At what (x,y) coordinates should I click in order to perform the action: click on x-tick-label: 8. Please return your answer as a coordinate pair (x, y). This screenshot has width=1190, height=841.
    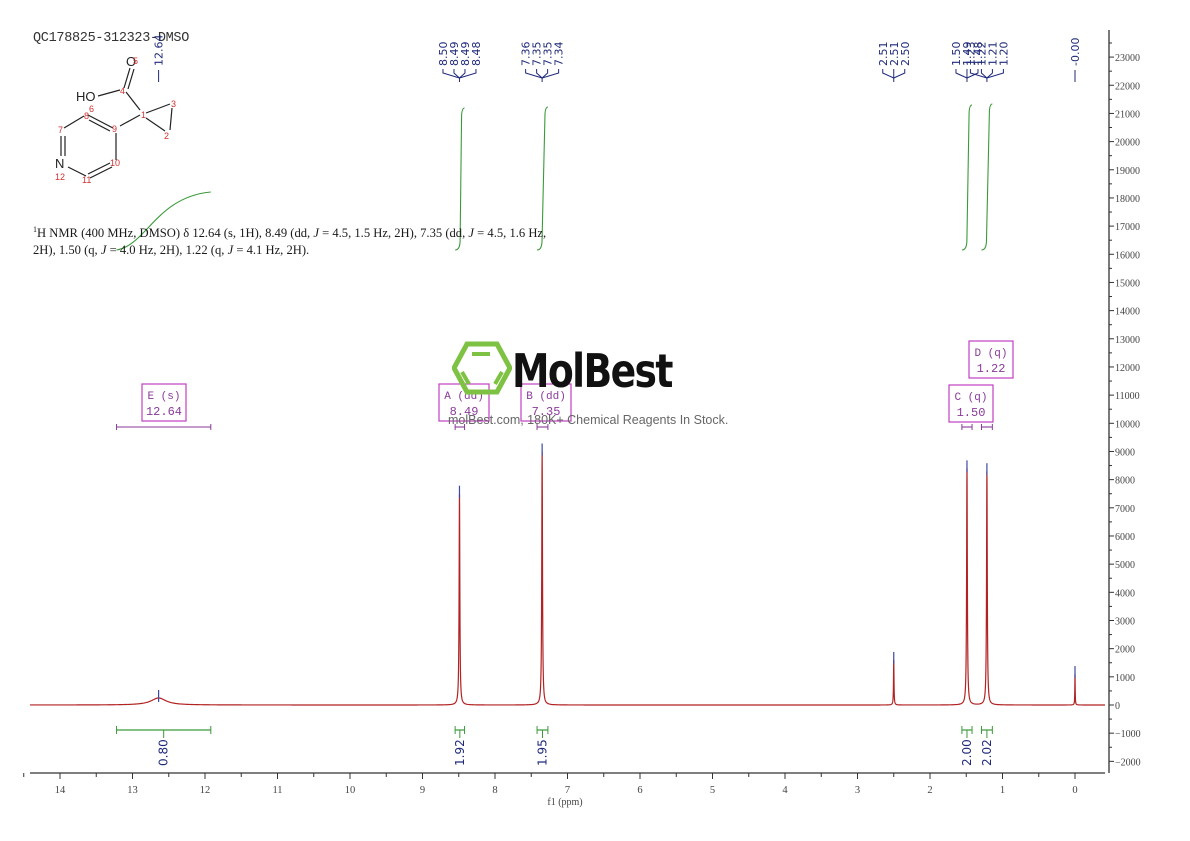
    Looking at the image, I should click on (494, 790).